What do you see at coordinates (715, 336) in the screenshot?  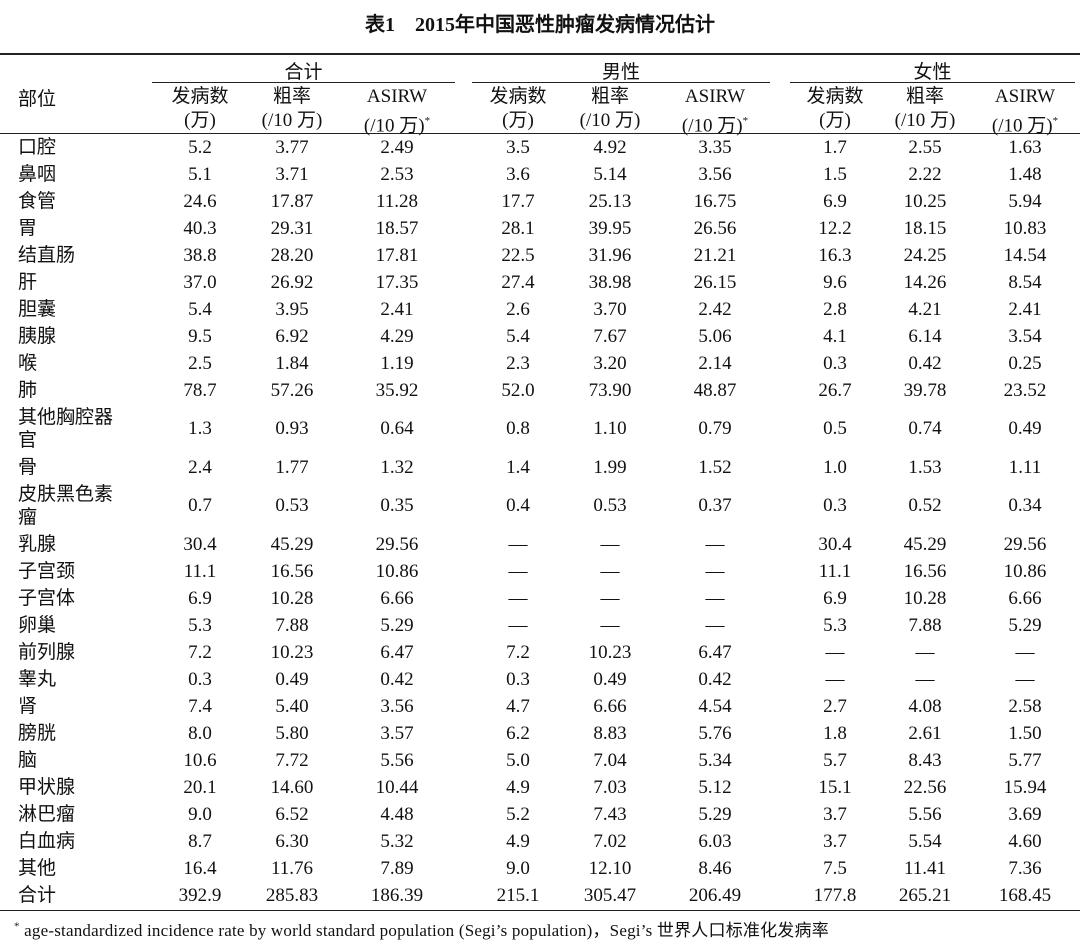 I see `cell: 5.06` at bounding box center [715, 336].